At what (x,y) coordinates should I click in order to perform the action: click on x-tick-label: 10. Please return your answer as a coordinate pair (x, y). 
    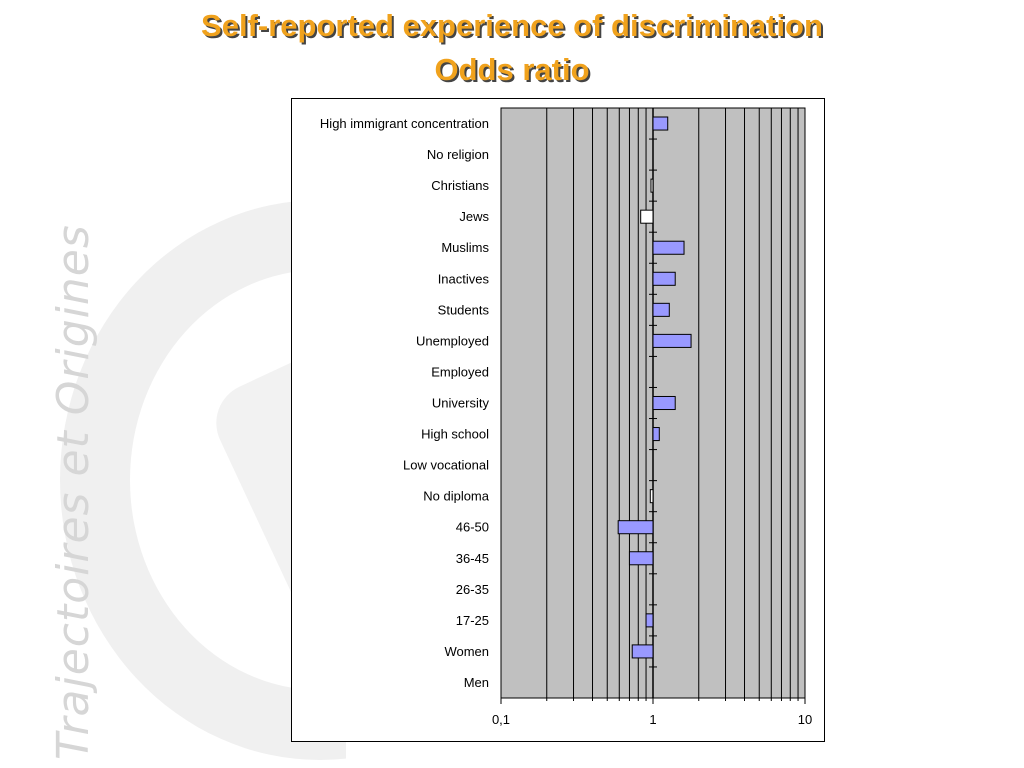
    Looking at the image, I should click on (805, 719).